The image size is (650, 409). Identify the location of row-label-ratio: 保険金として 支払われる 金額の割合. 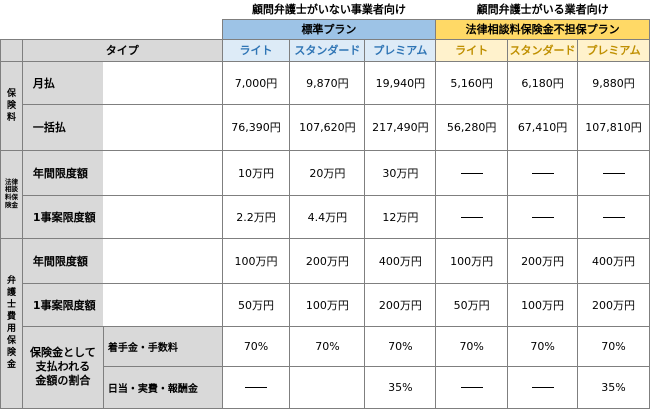
(62, 367).